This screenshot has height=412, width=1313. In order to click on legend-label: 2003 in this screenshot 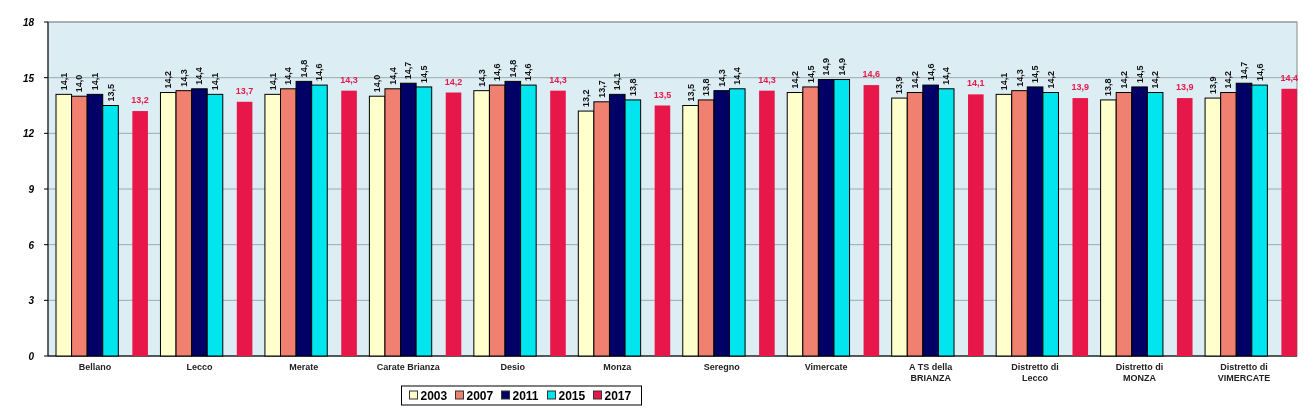, I will do `click(434, 396)`.